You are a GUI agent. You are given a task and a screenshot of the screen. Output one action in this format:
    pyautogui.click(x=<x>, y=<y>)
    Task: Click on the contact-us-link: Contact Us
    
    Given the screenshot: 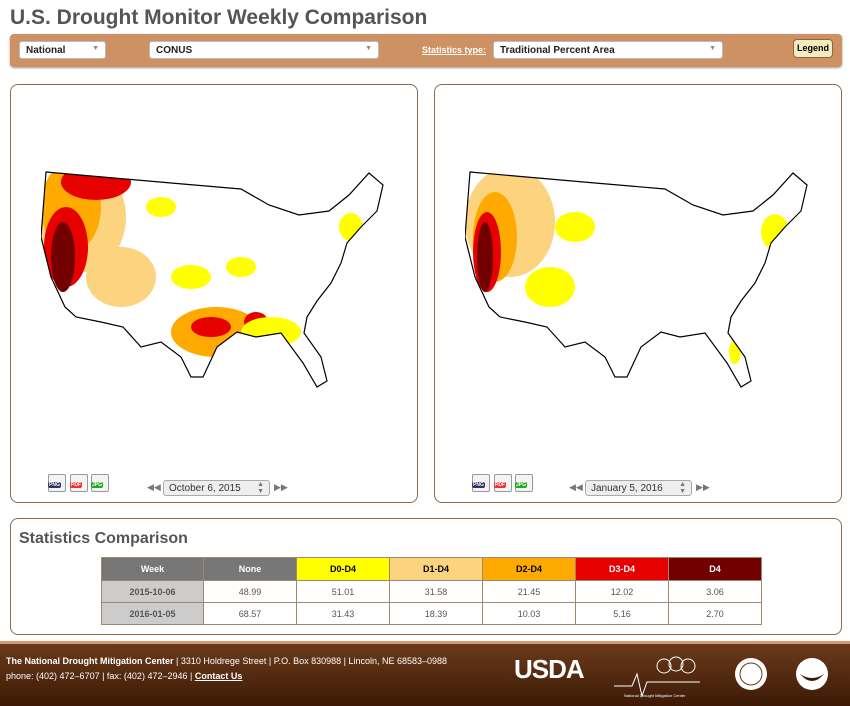 What is the action you would take?
    pyautogui.click(x=218, y=676)
    